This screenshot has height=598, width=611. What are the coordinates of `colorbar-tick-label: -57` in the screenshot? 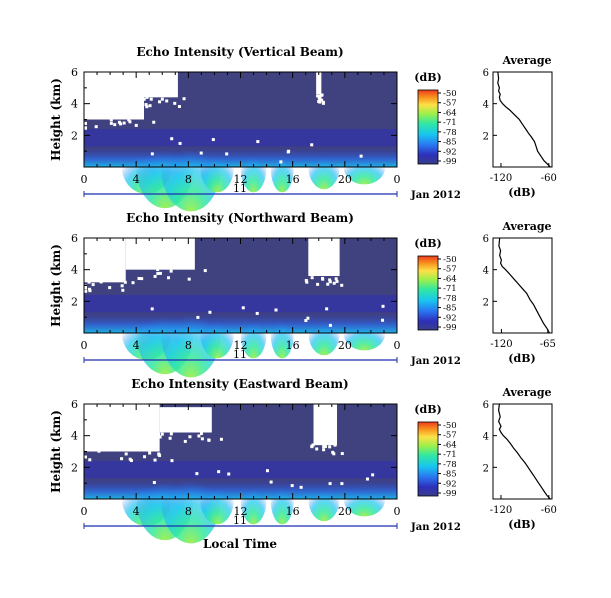 It's located at (450, 104).